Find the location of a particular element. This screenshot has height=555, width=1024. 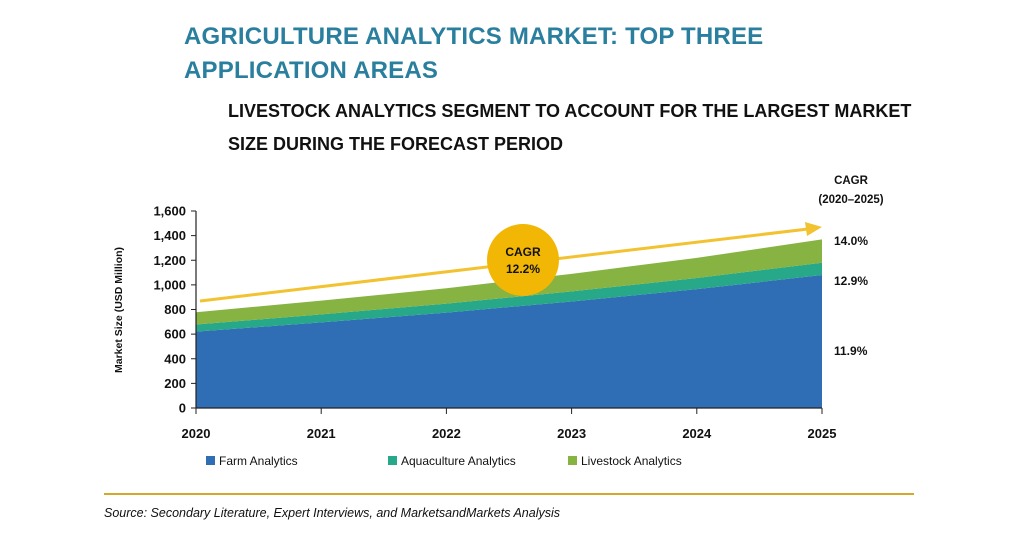

cagr-badge-value: 12.2% is located at coordinates (523, 269).